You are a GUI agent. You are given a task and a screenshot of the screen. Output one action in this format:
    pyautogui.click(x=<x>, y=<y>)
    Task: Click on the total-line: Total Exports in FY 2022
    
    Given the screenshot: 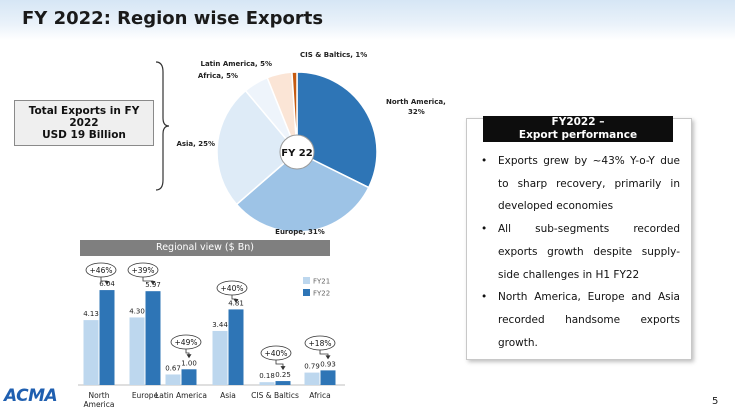 What is the action you would take?
    pyautogui.click(x=84, y=117)
    